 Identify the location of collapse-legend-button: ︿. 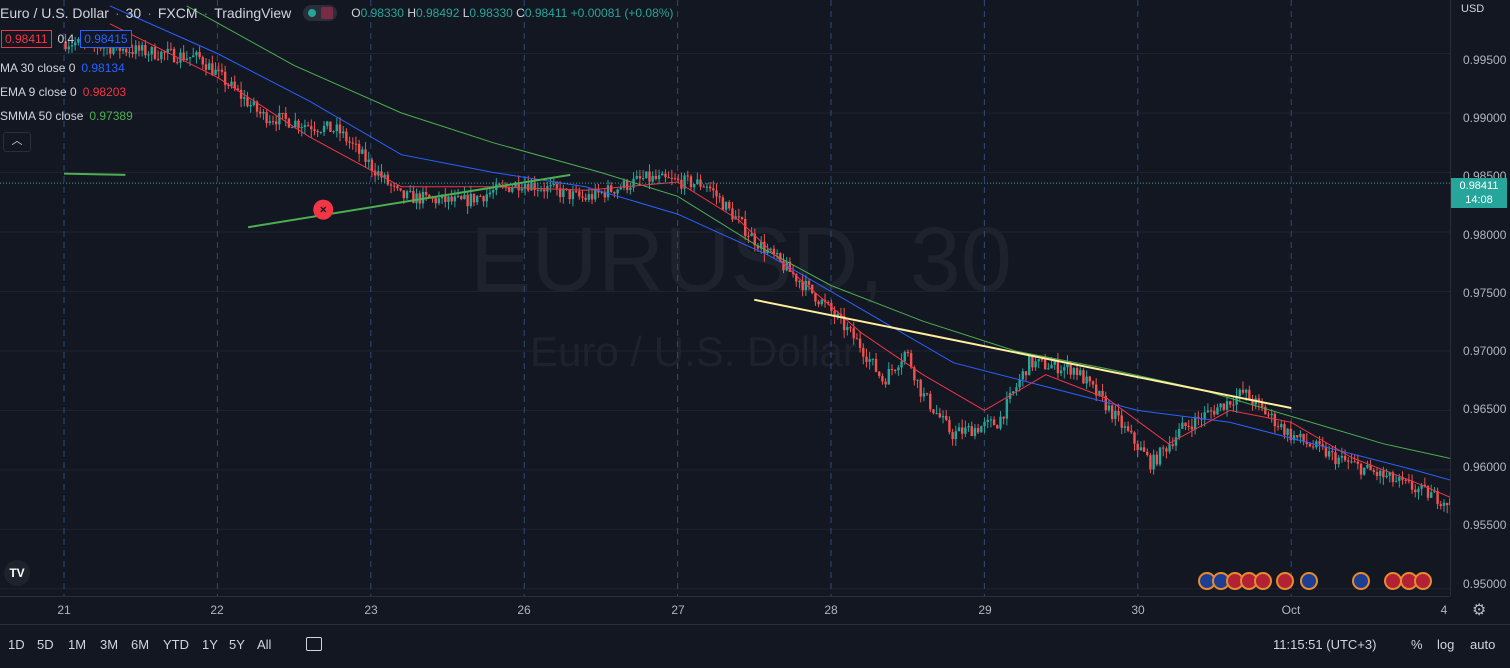
(17, 142).